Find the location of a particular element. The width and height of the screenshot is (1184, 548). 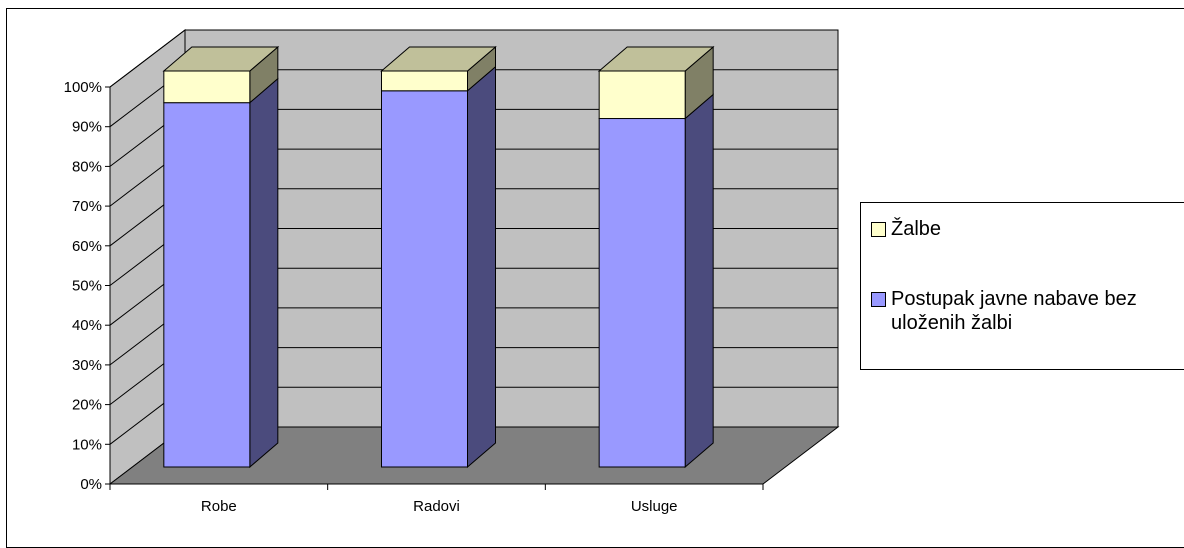

y-tick-label: 30% is located at coordinates (87, 365).